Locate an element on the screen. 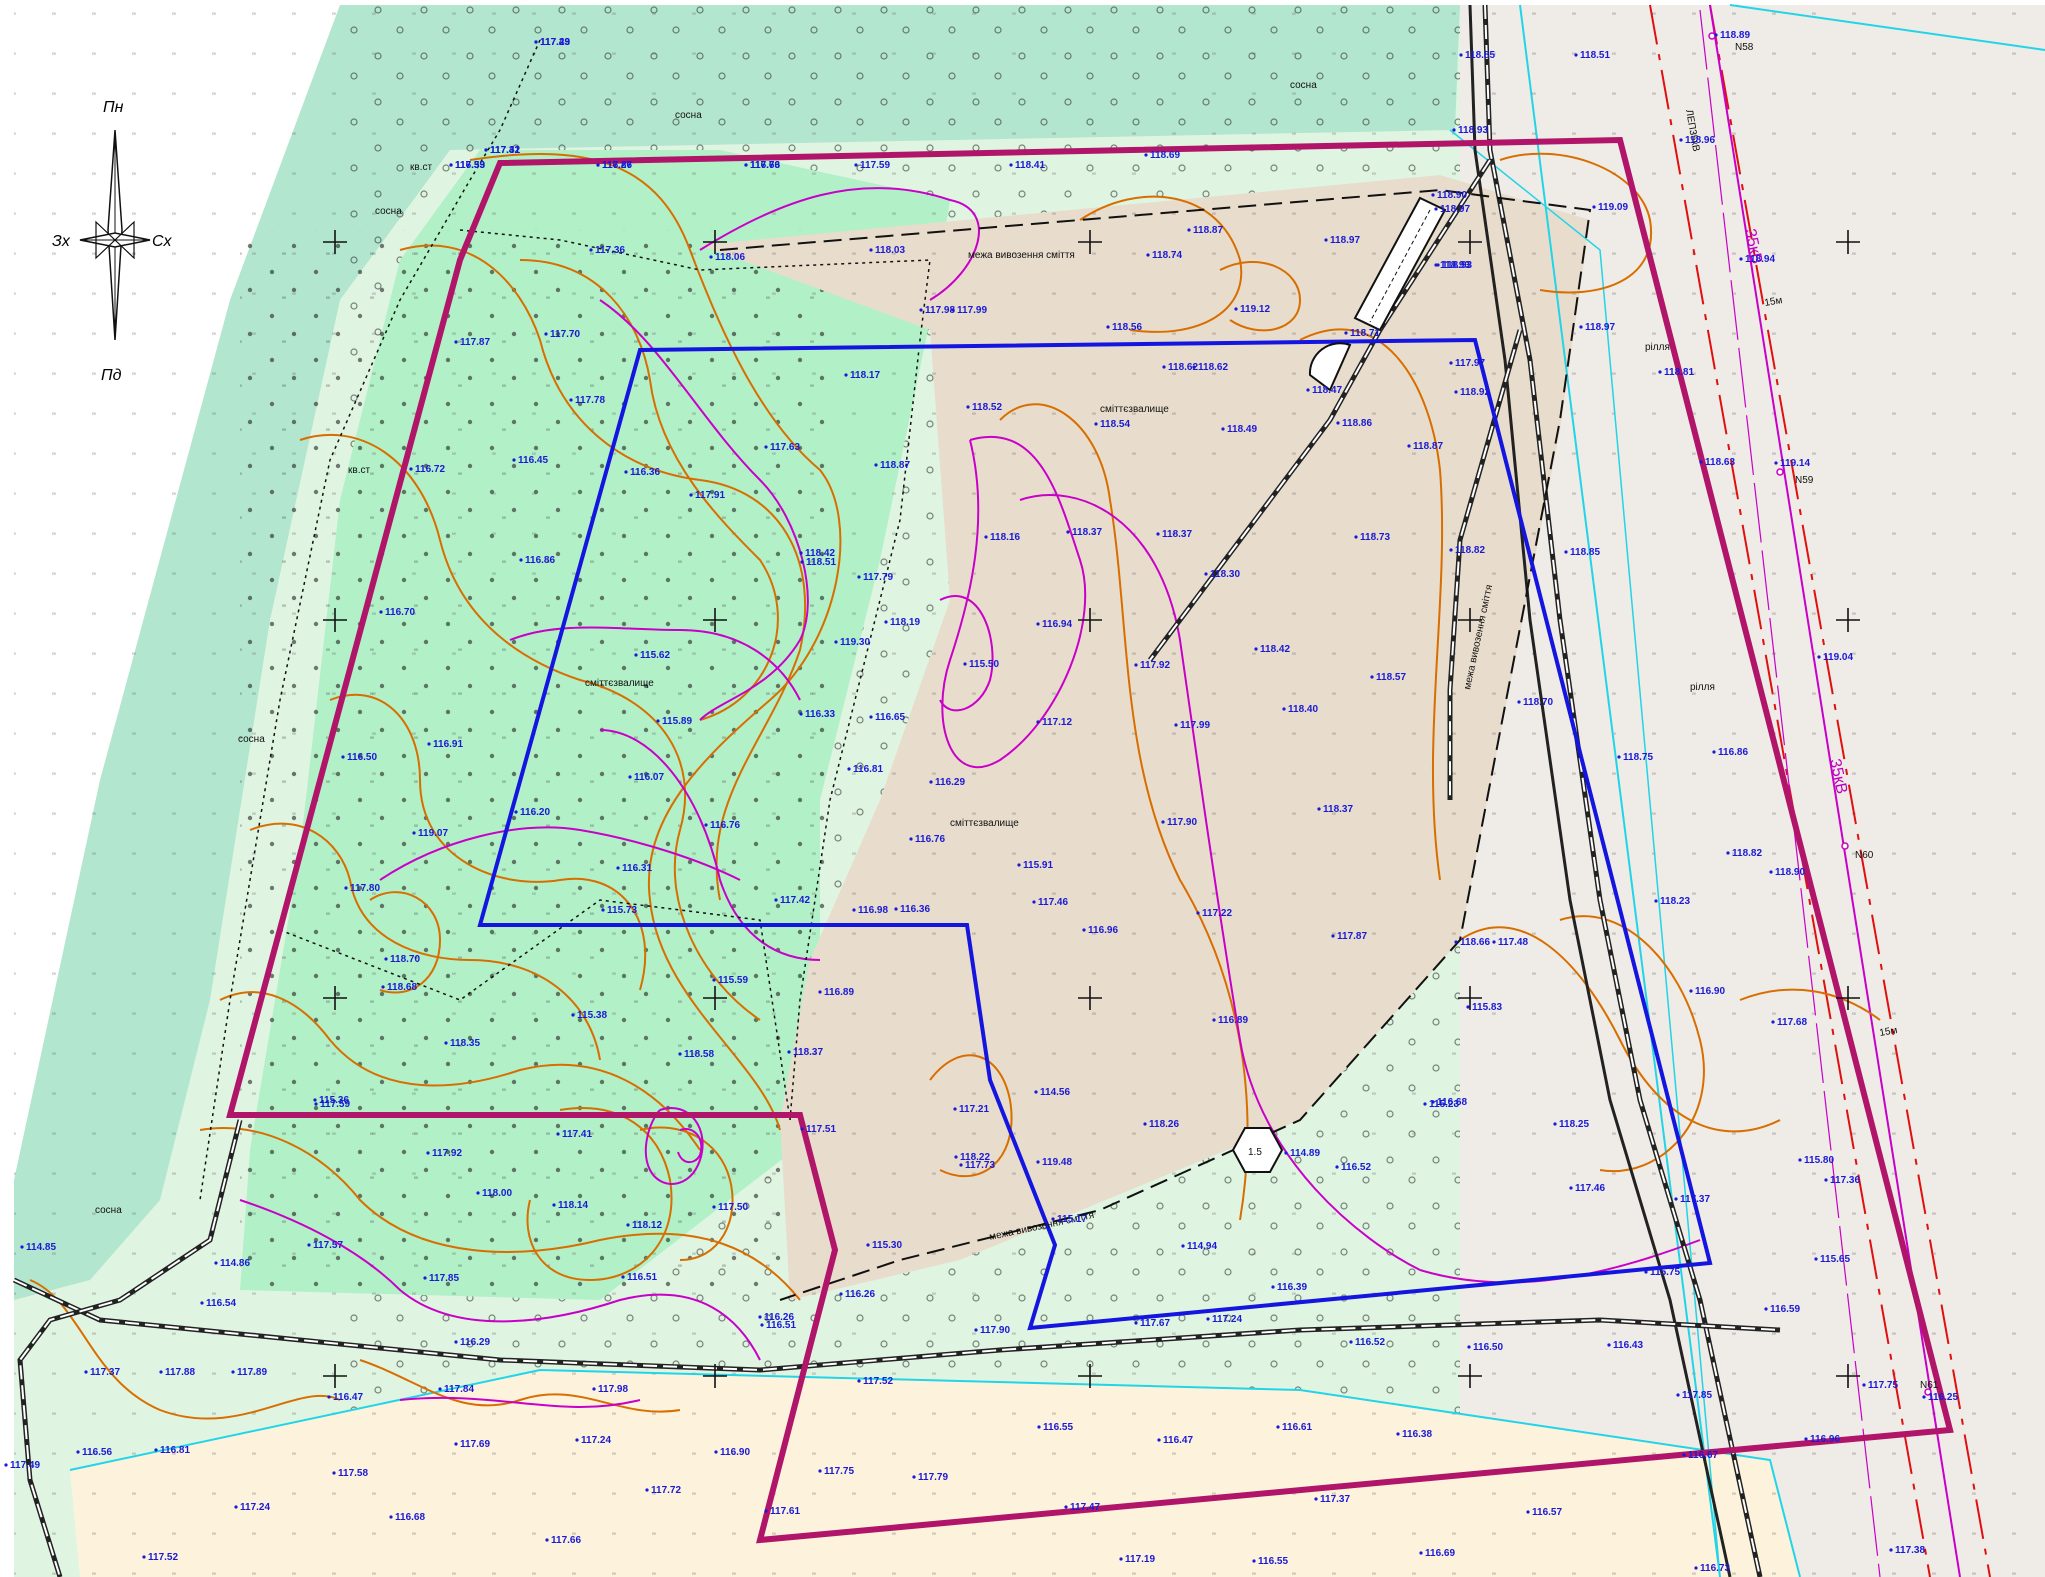  elevation-label: 116.57 is located at coordinates (1547, 1512).